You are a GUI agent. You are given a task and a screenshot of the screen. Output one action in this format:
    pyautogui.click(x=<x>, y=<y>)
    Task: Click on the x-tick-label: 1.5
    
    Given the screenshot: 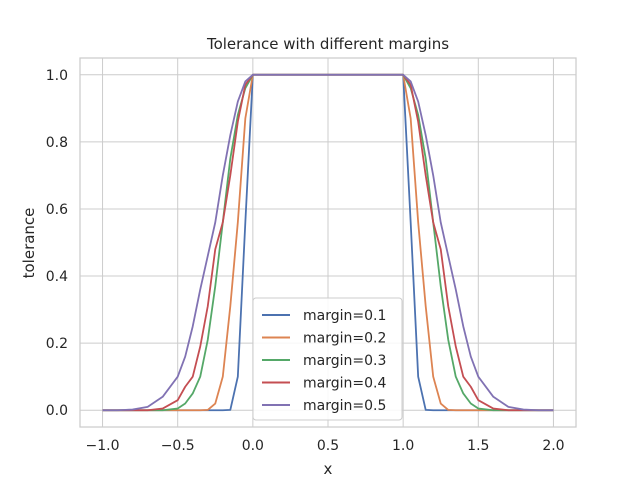 What is the action you would take?
    pyautogui.click(x=478, y=446)
    